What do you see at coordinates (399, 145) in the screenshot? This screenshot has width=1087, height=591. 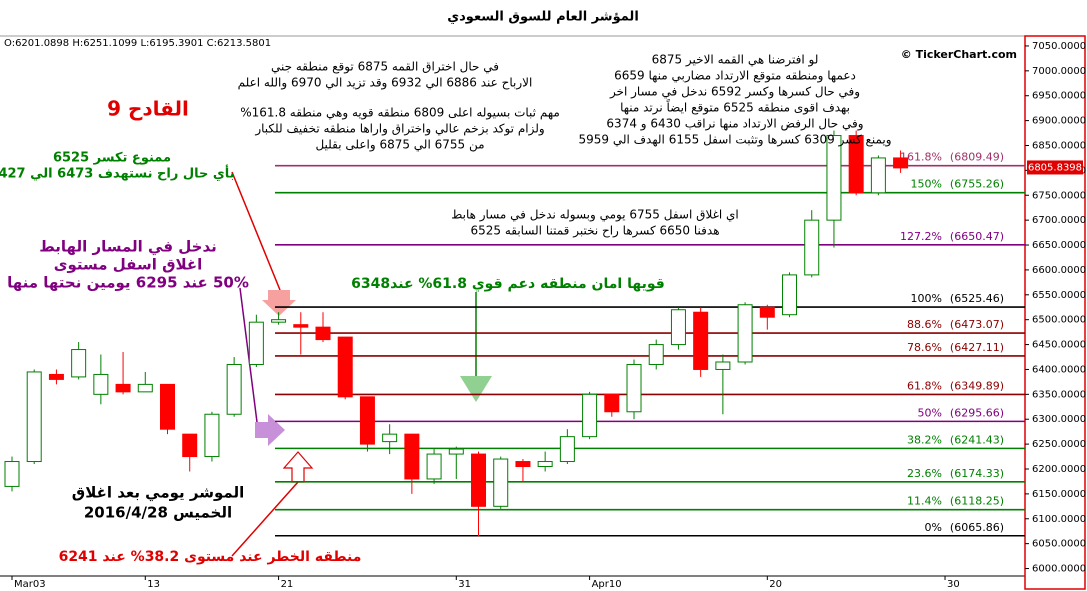 I see `annotation: من 6755 الي 6875 واعلى بقليل` at bounding box center [399, 145].